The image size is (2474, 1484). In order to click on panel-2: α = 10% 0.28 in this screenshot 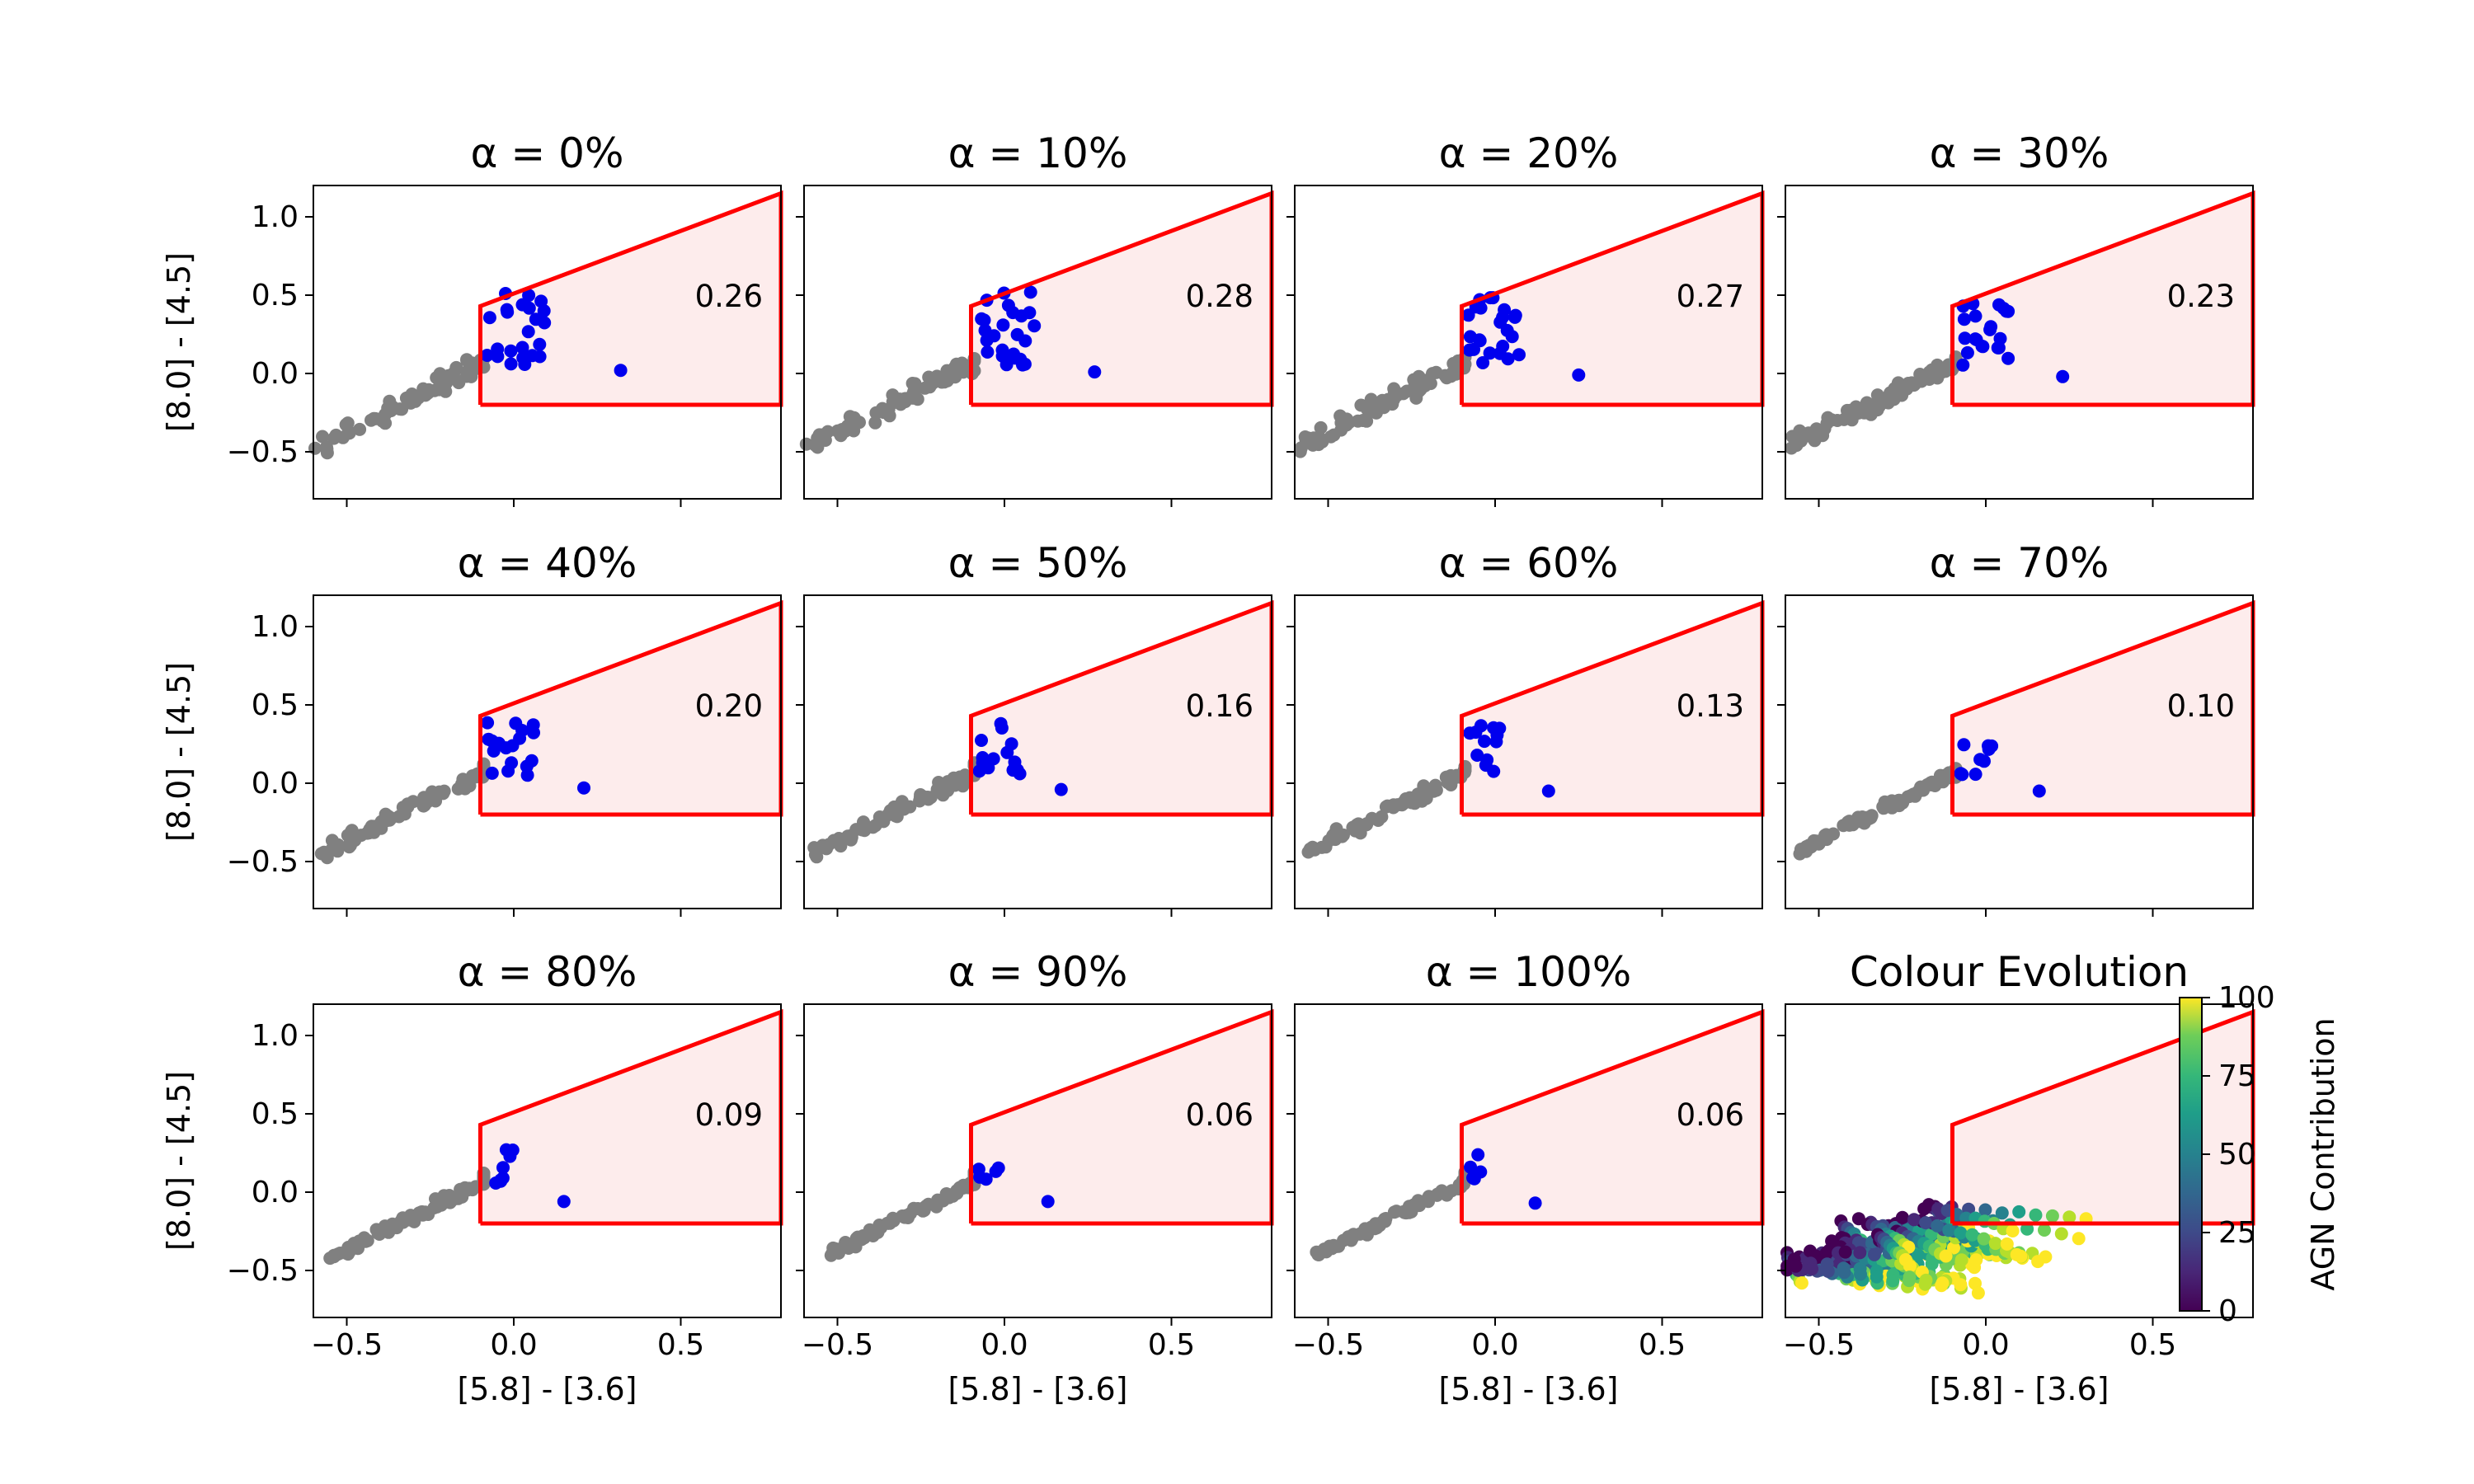, I will do `click(1035, 318)`.